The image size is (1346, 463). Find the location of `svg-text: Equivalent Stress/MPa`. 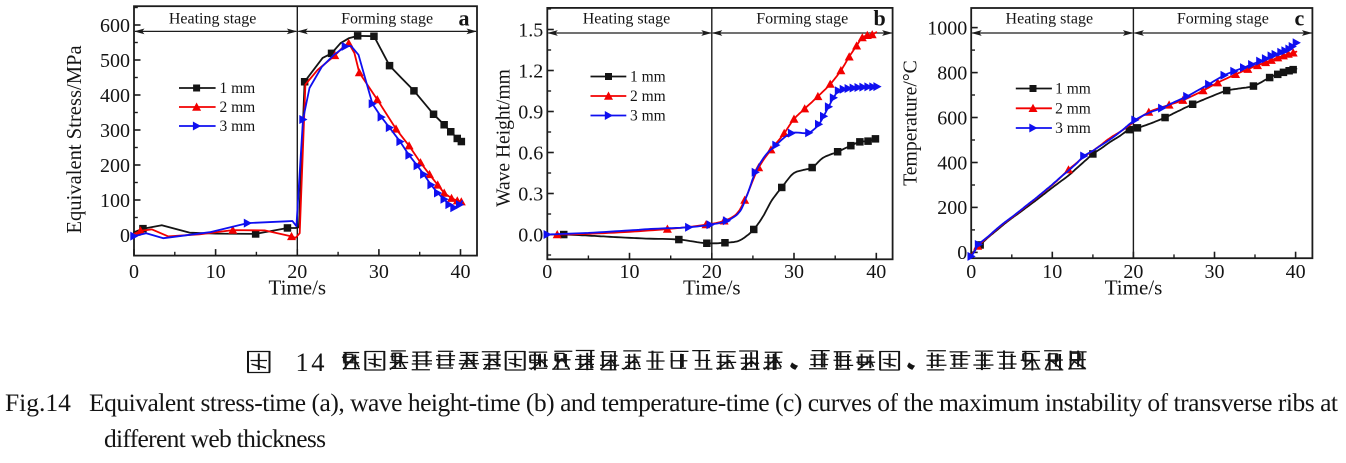

svg-text: Equivalent Stress/MPa is located at coordinates (75, 139).